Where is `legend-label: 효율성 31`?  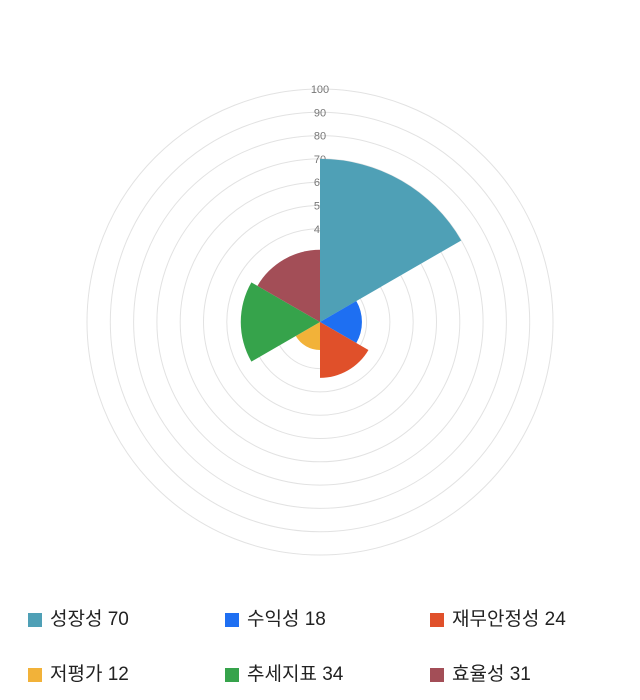
legend-label: 효율성 31 is located at coordinates (491, 674).